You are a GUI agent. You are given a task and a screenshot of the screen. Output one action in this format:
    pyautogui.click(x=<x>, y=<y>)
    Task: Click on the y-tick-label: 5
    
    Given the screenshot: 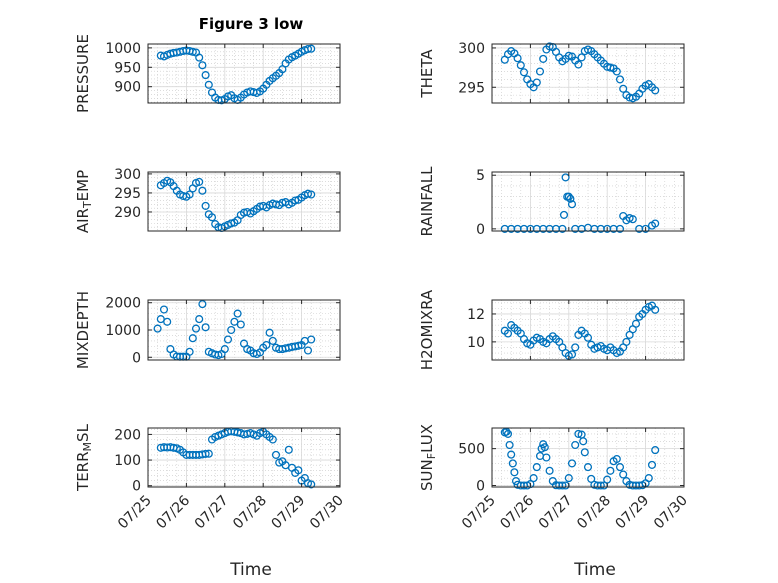 What is the action you would take?
    pyautogui.click(x=480, y=176)
    